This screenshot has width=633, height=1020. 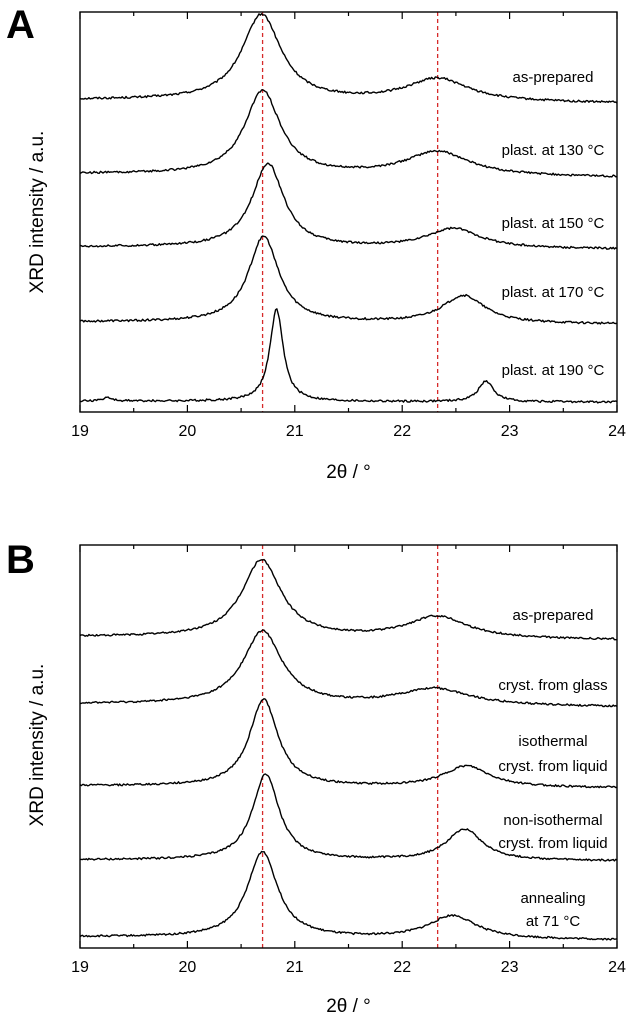 I want to click on trace-label-5: annealing at 71 °C, so click(x=552, y=910).